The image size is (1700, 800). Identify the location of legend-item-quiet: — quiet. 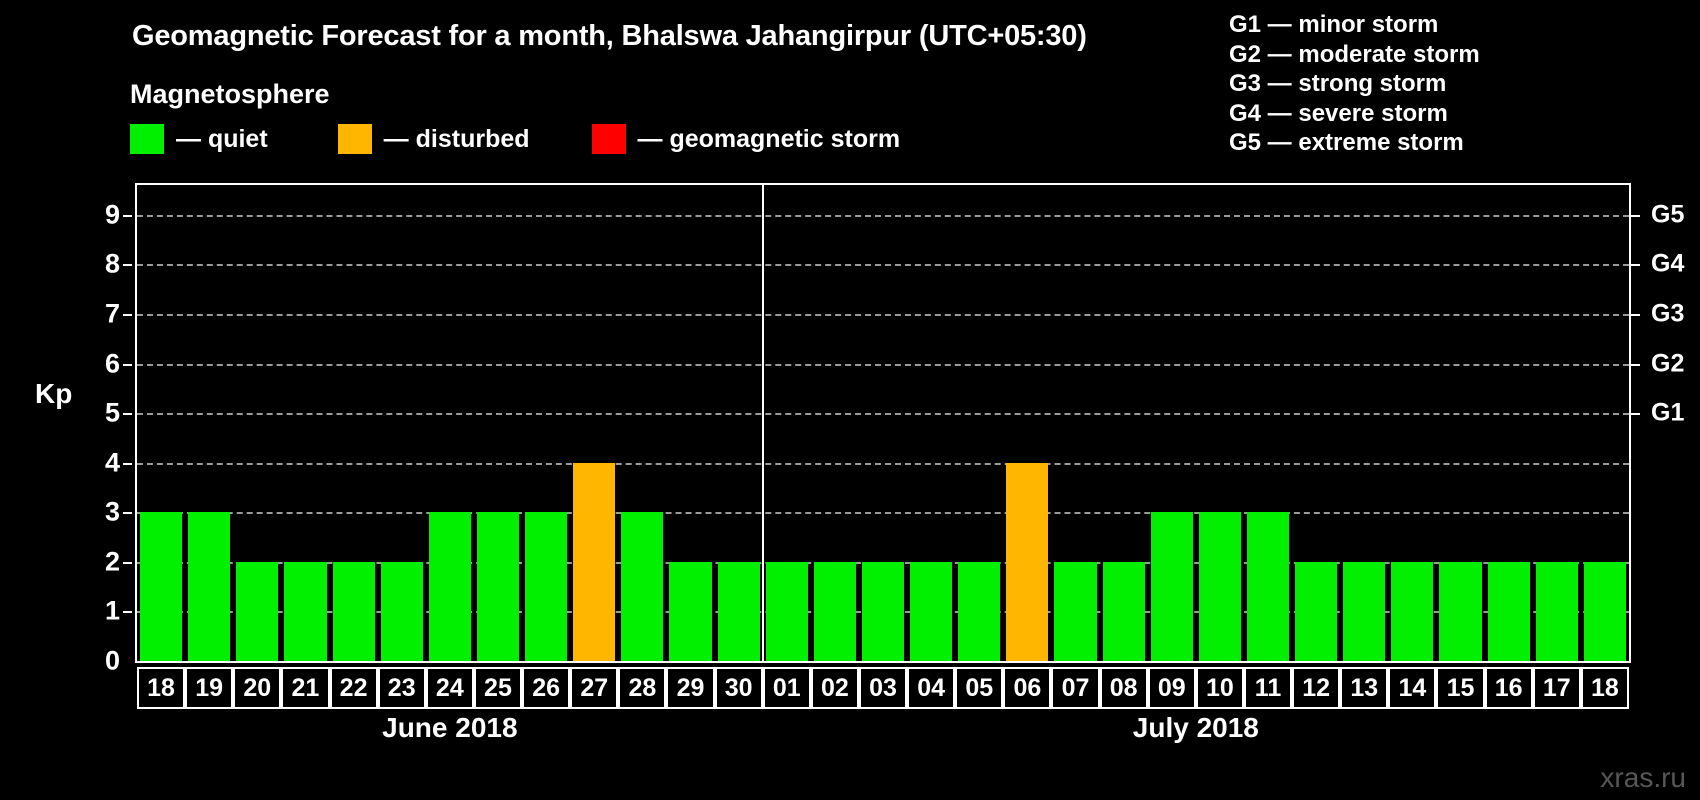
(199, 139).